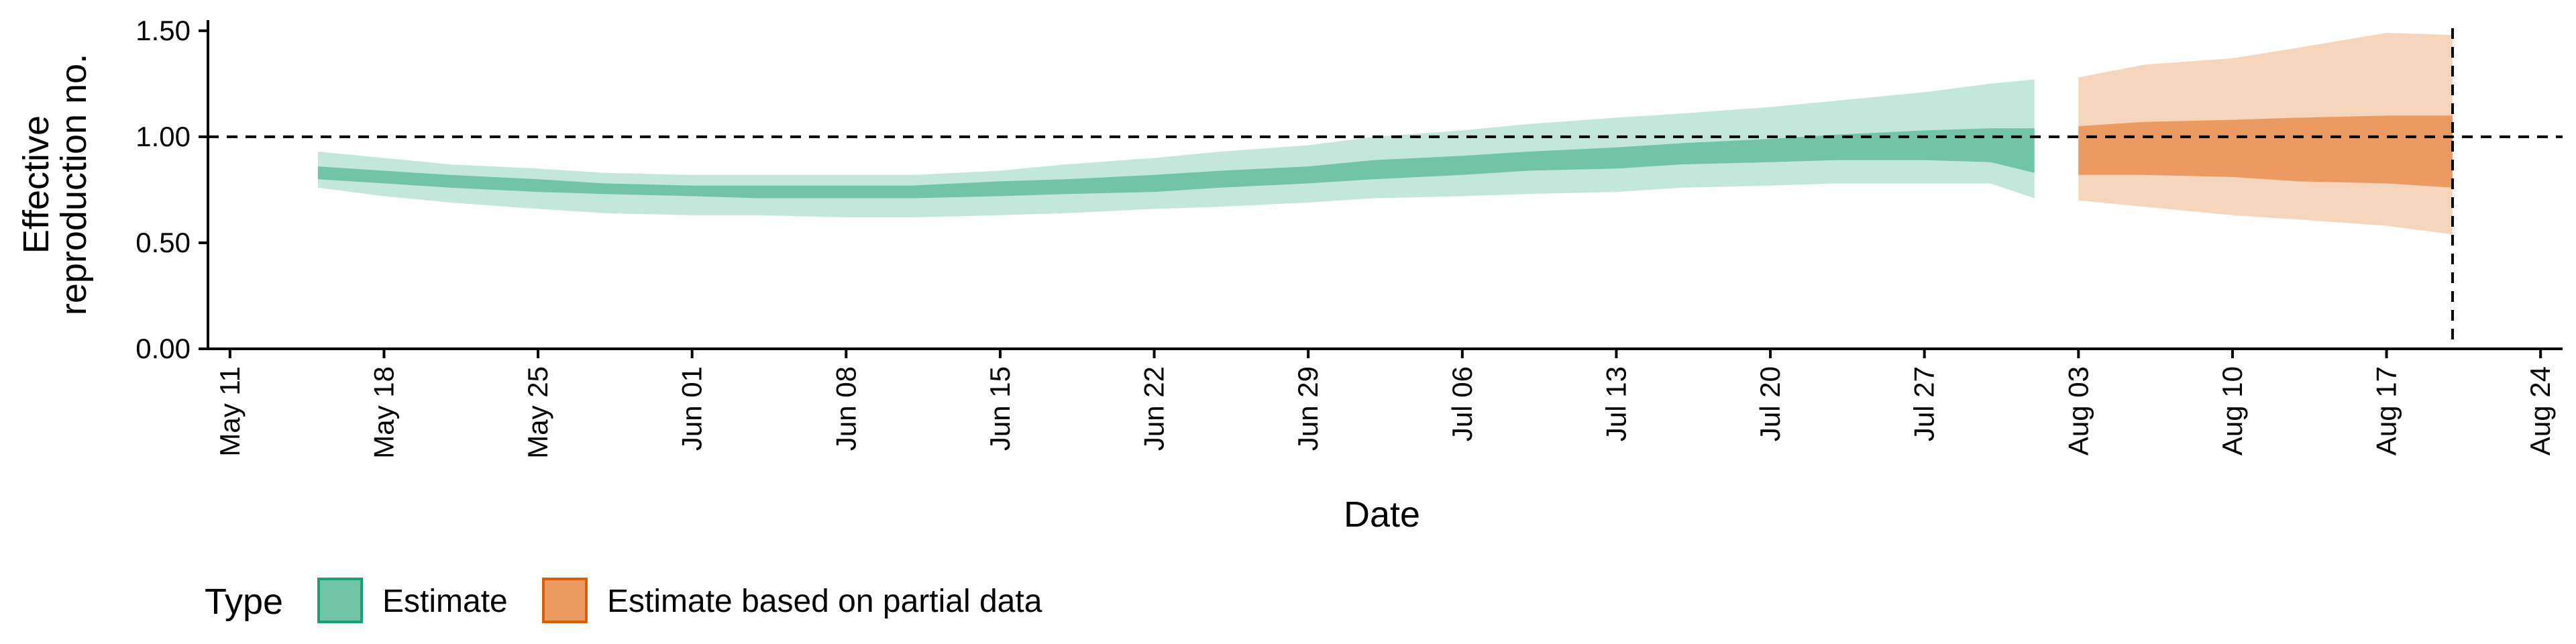 The image size is (2576, 644). I want to click on legend-swatch-partial-data, so click(565, 600).